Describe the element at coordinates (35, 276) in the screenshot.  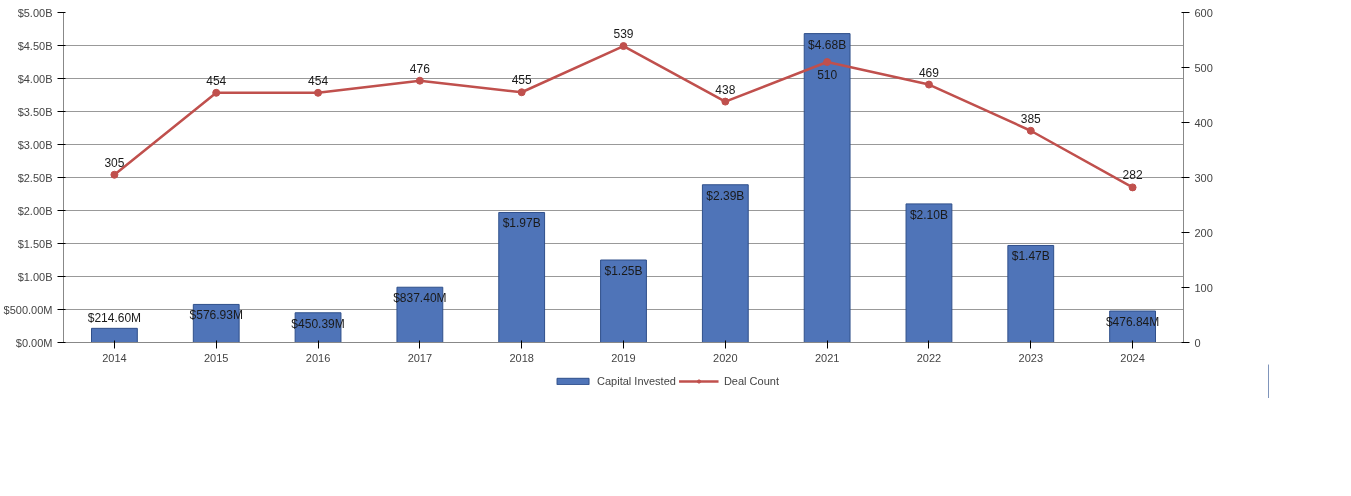
I see `y-tick-label: $1.00B` at that location.